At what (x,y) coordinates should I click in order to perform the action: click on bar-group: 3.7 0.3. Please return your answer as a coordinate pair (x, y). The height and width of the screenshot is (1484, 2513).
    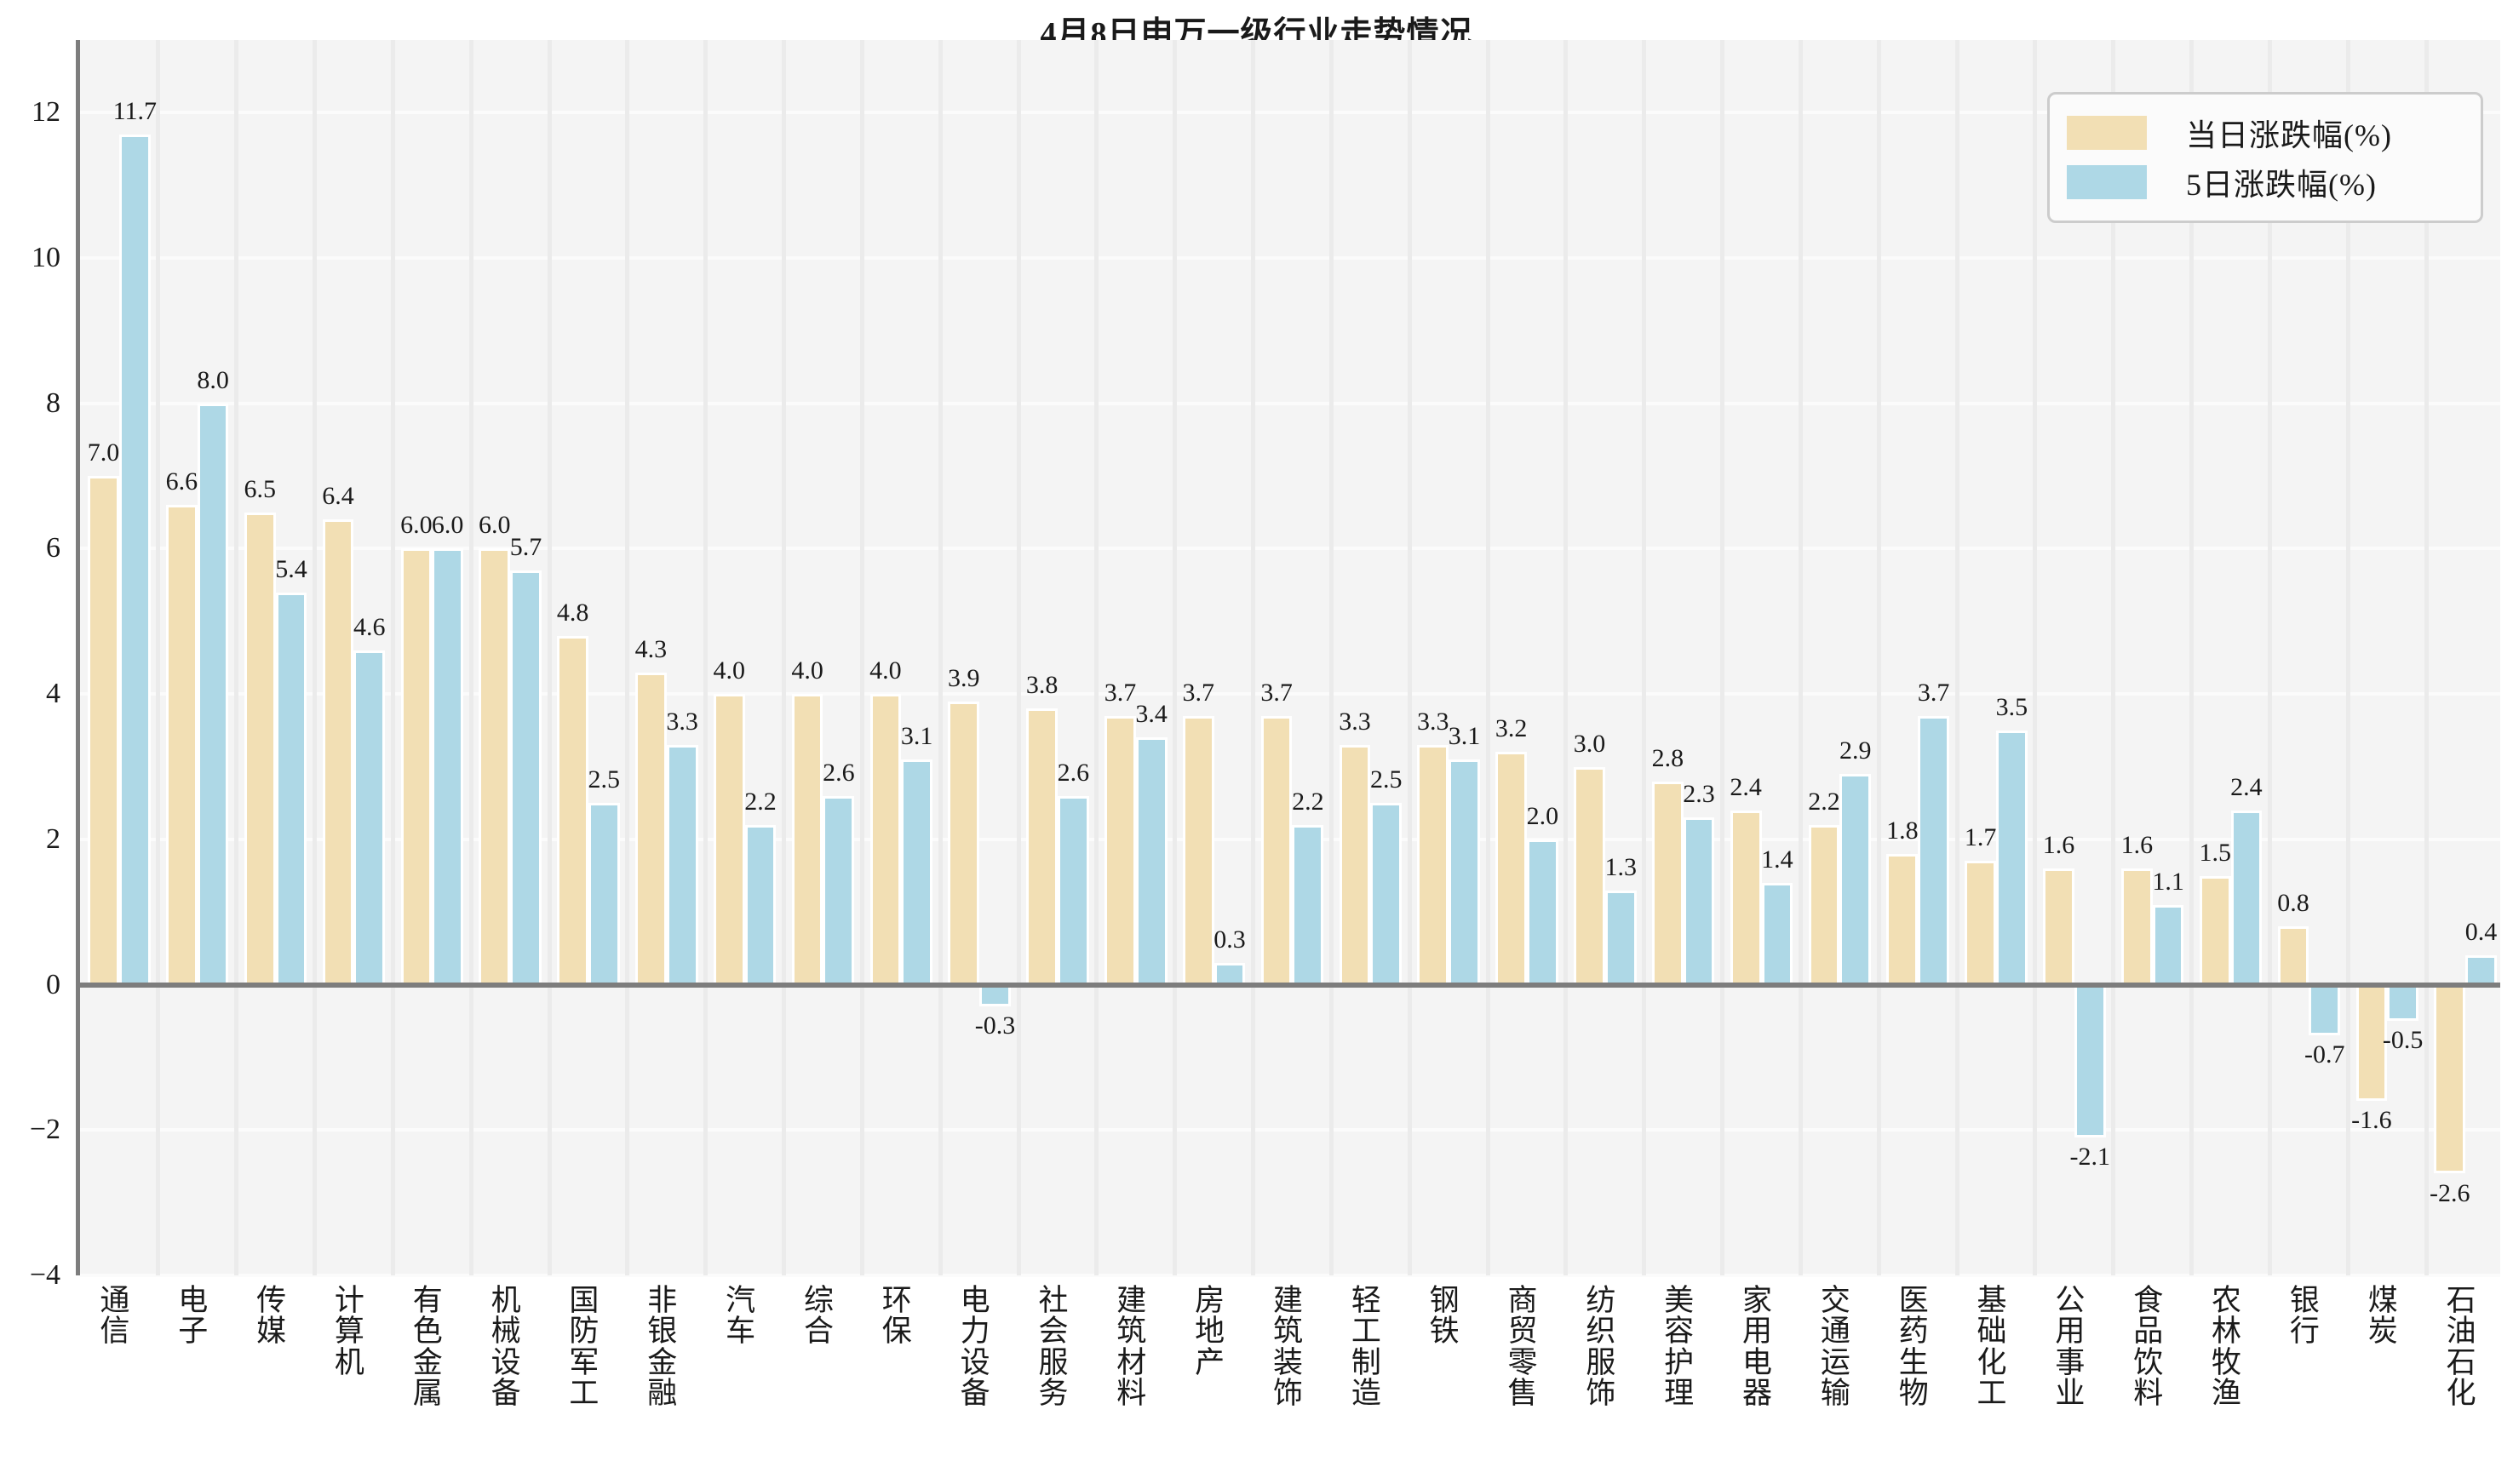
    Looking at the image, I should click on (1214, 657).